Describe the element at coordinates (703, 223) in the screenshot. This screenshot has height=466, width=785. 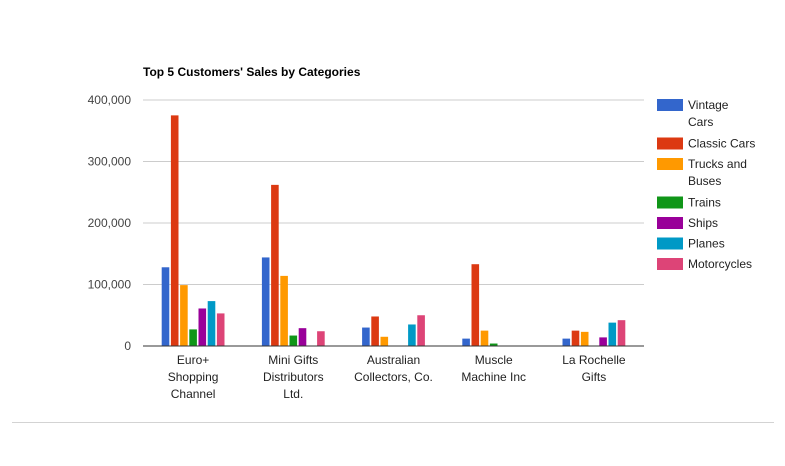
I see `legend-entry: Ships` at that location.